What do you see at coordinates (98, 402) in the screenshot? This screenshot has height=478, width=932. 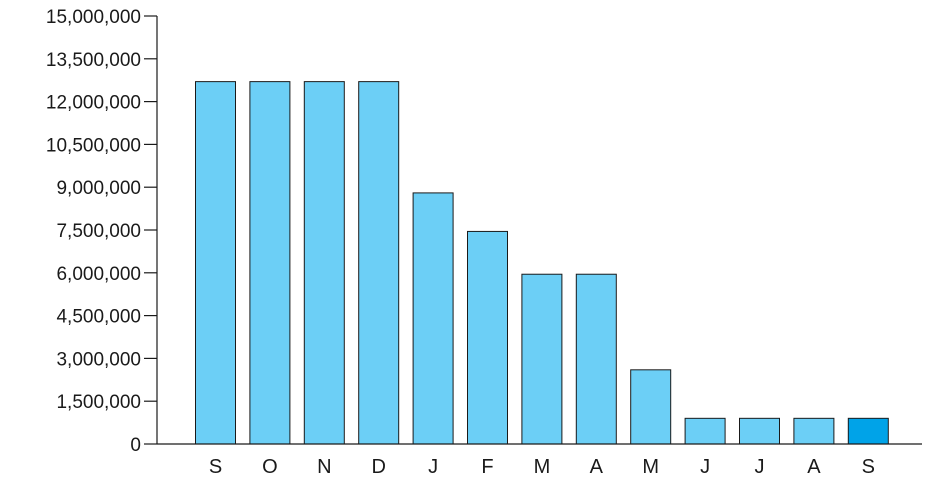 I see `y-tick-label: 1,500,000` at bounding box center [98, 402].